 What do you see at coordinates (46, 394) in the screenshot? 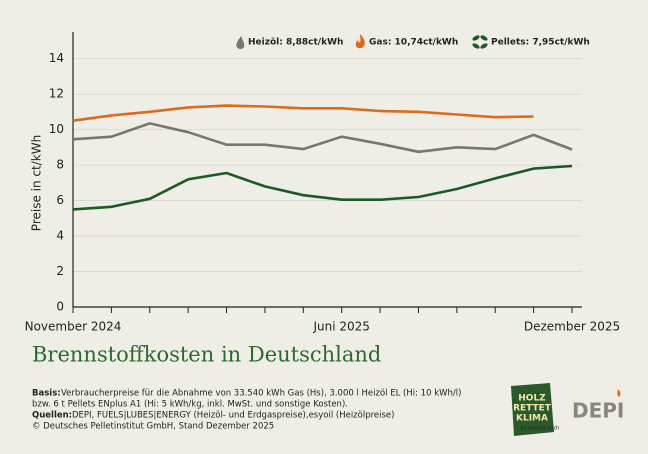
I see `note-label: Basis:` at bounding box center [46, 394].